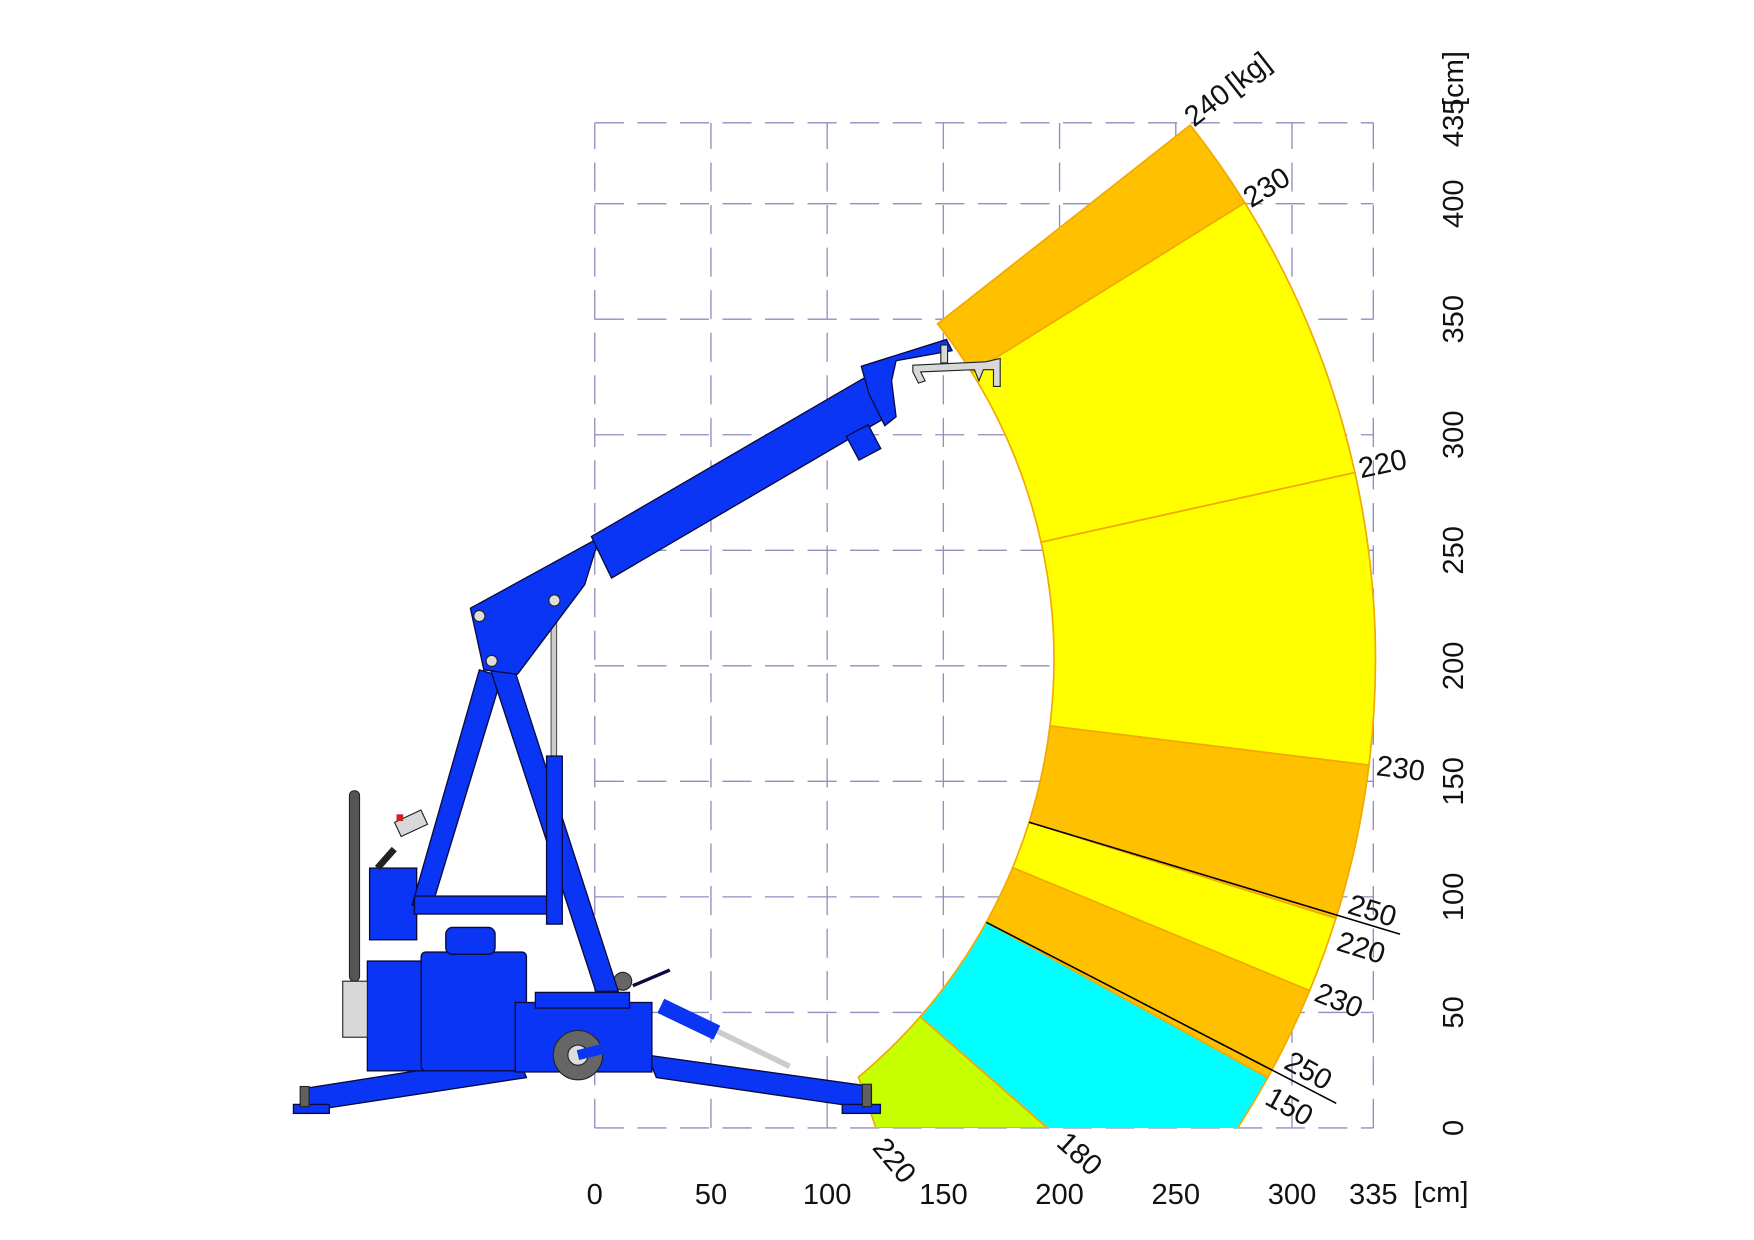  I want to click on y-tick-label: 50, so click(1454, 1012).